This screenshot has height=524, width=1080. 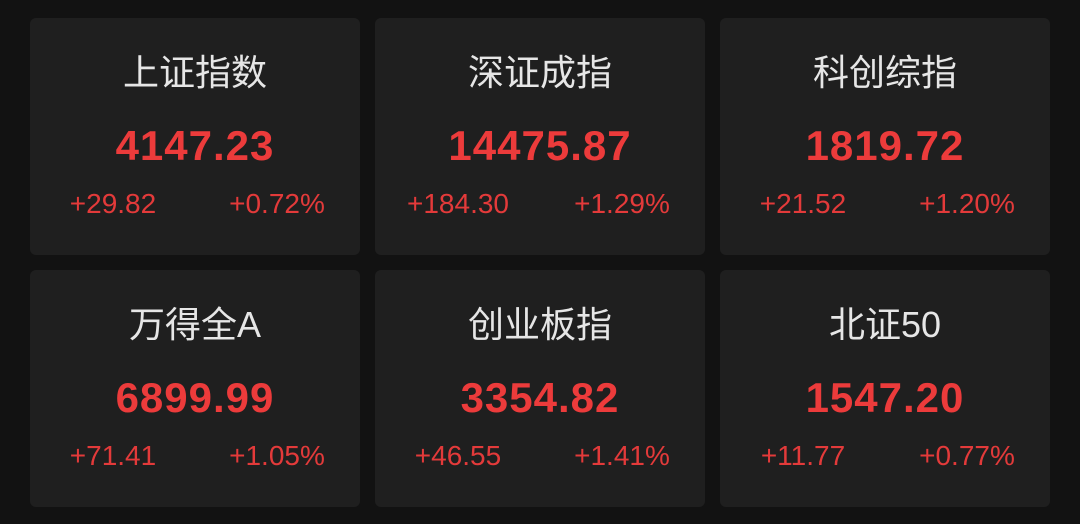 I want to click on index-card-wind-all-a: 万得全A 6899.99 +71.41 +1.05%, so click(x=195, y=388).